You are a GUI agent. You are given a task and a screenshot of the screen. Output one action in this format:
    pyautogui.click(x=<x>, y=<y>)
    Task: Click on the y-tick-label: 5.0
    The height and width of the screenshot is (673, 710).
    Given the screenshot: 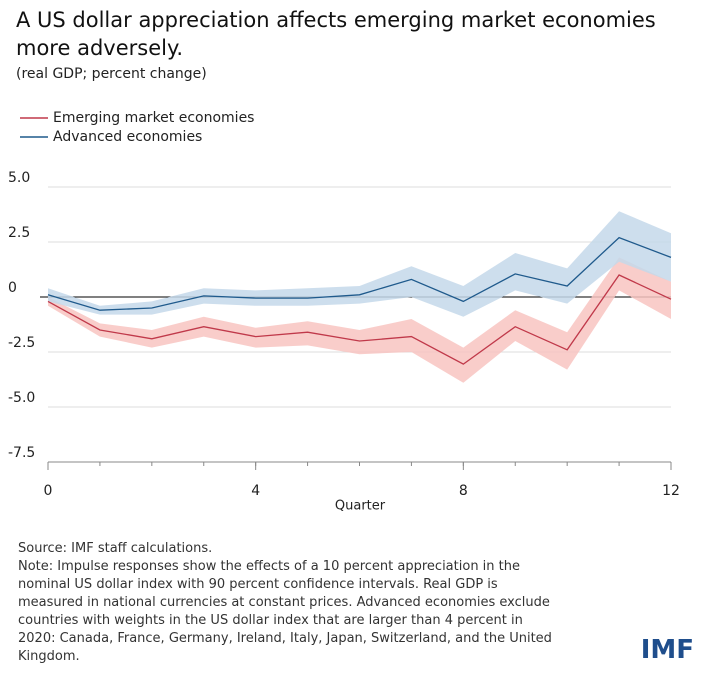 What is the action you would take?
    pyautogui.click(x=19, y=178)
    